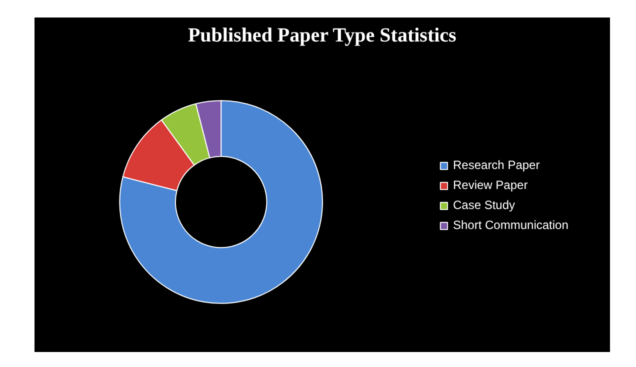 This screenshot has width=636, height=367. I want to click on legend-label: Research Paper, so click(496, 165).